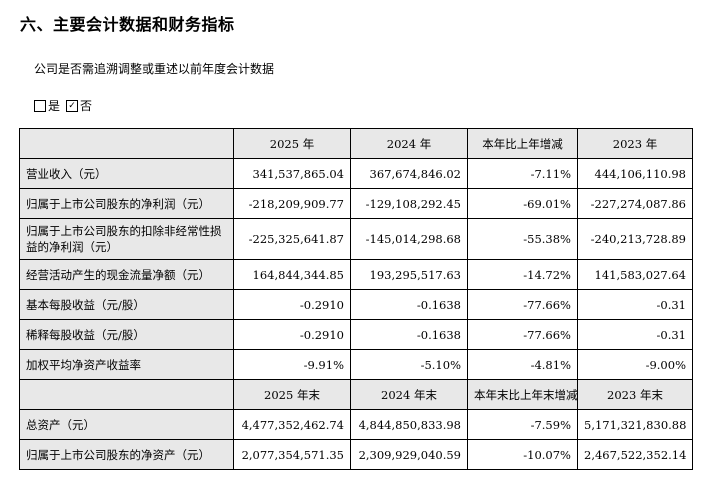 The height and width of the screenshot is (492, 703). I want to click on value-cell: 2,309,929,040.59, so click(409, 454).